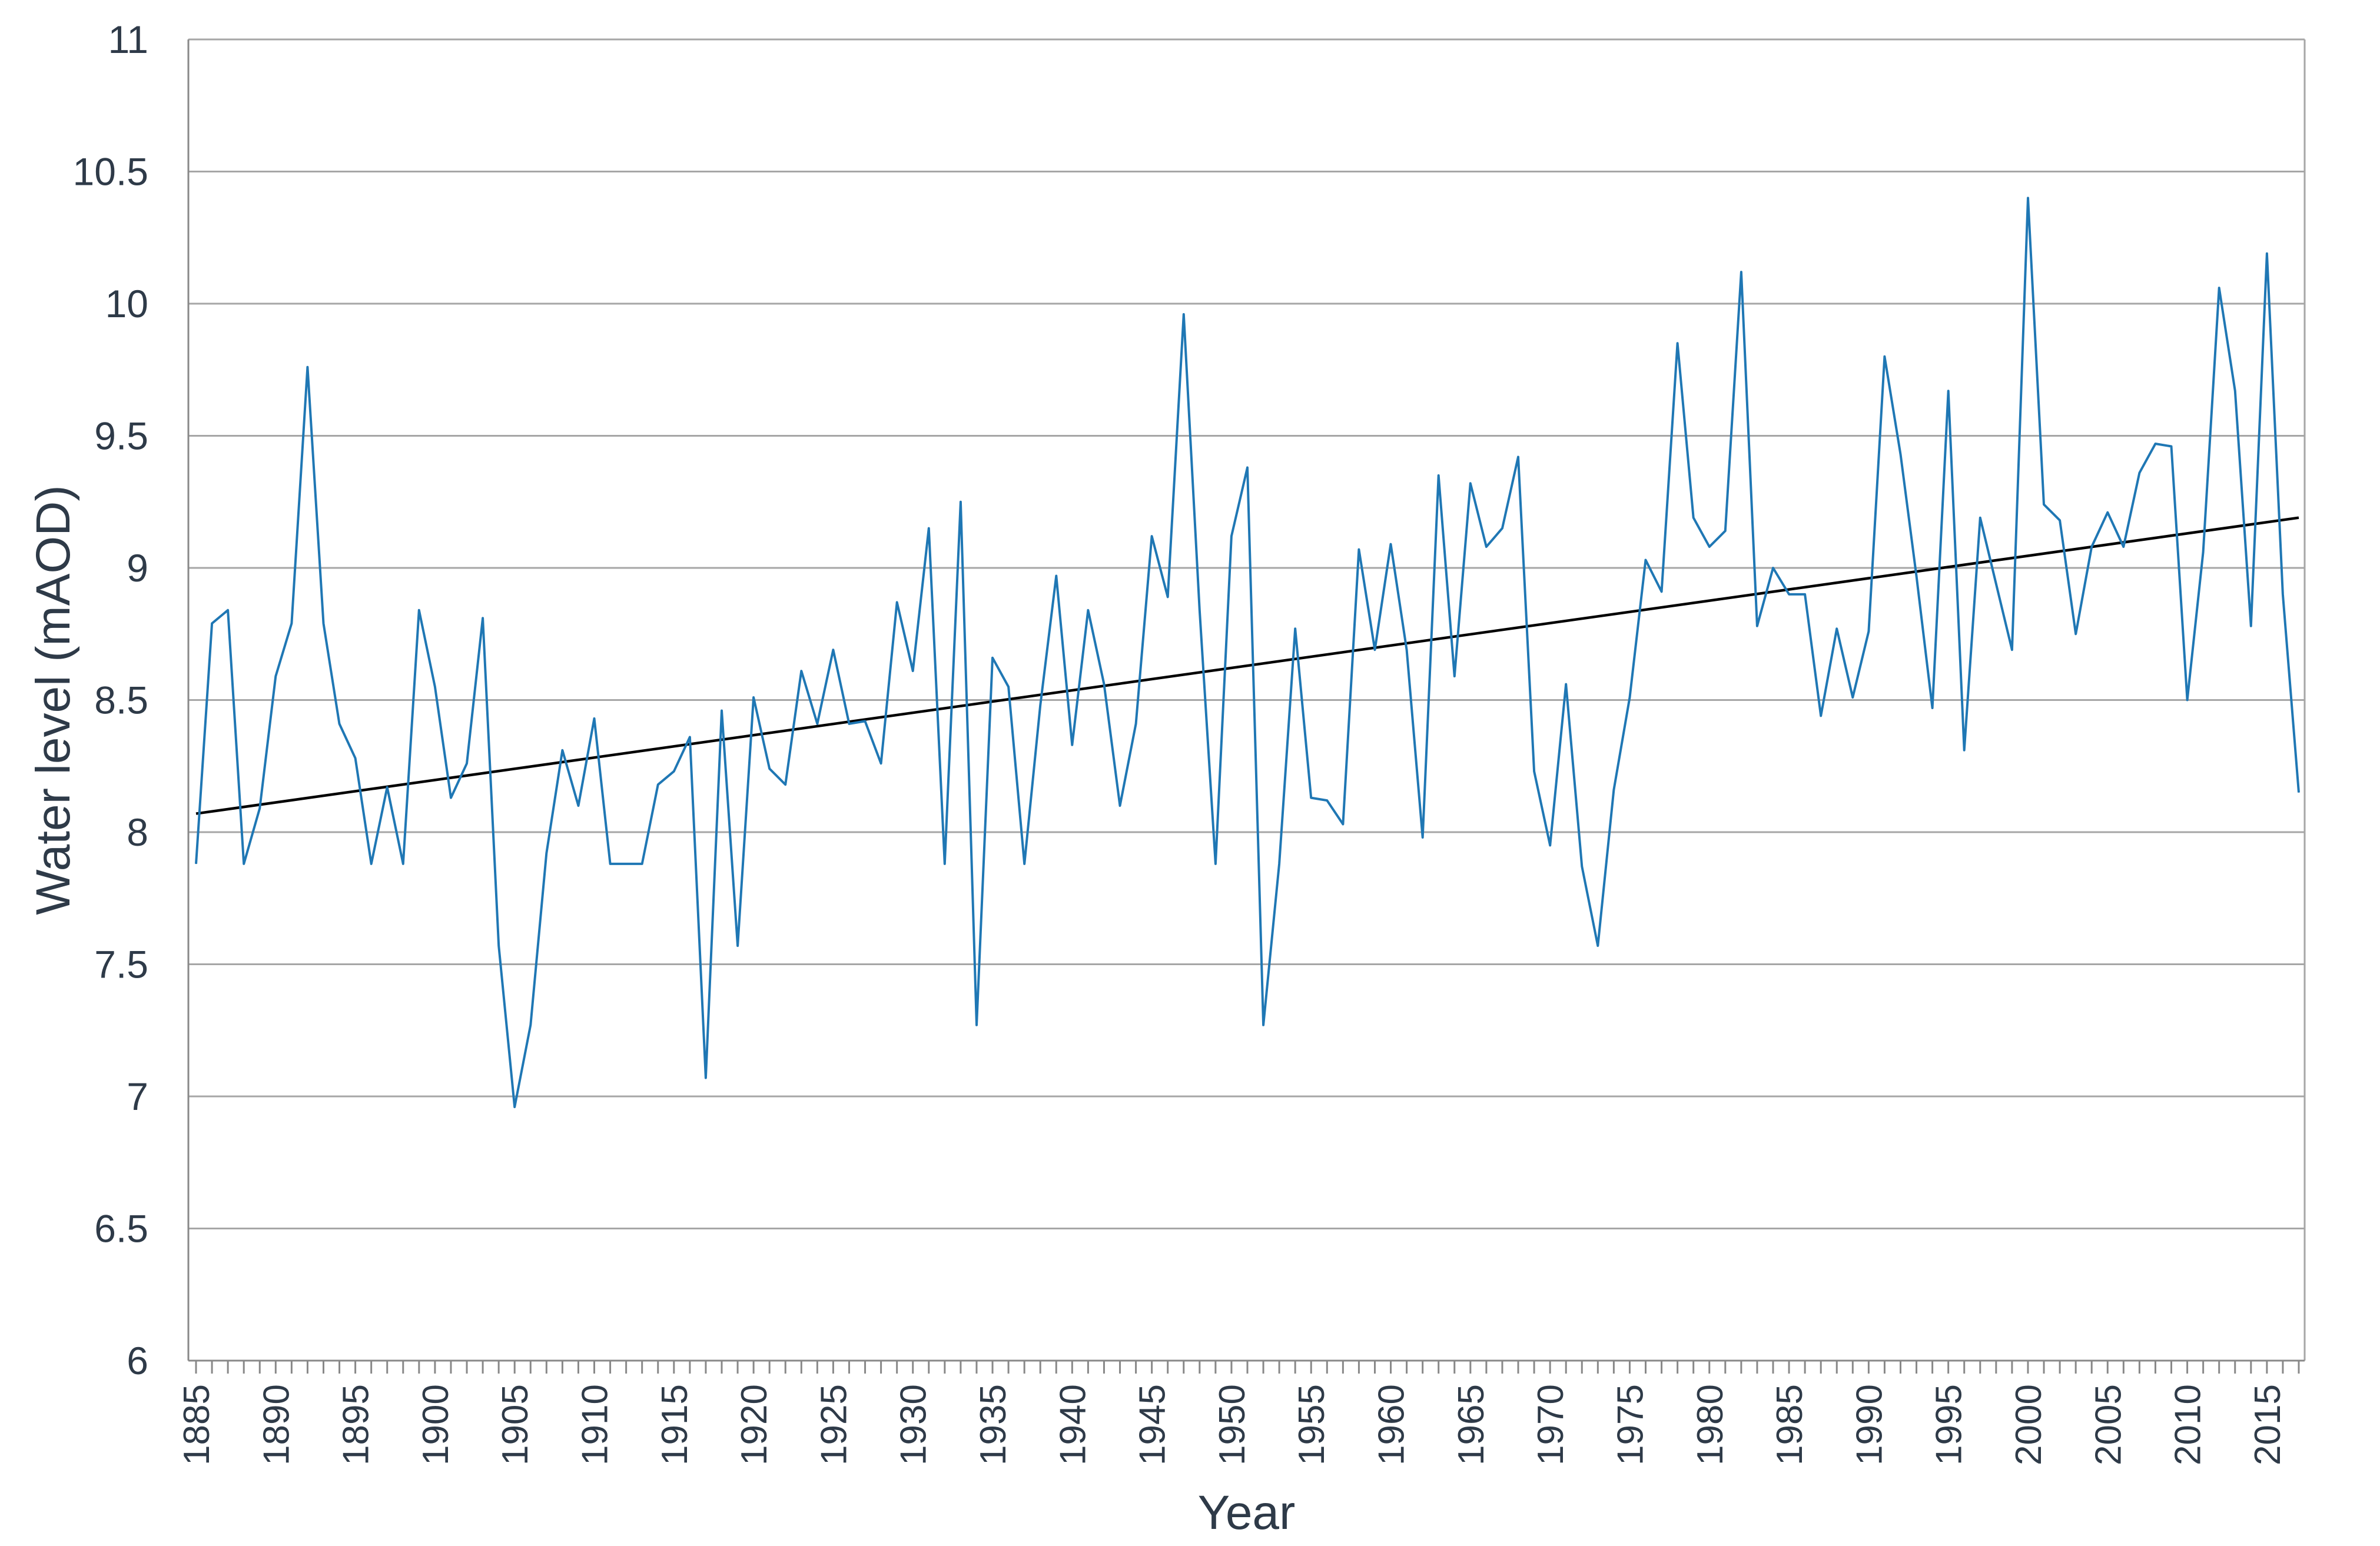 The width and height of the screenshot is (2380, 1546). I want to click on x-tick-label: 1985, so click(1790, 1424).